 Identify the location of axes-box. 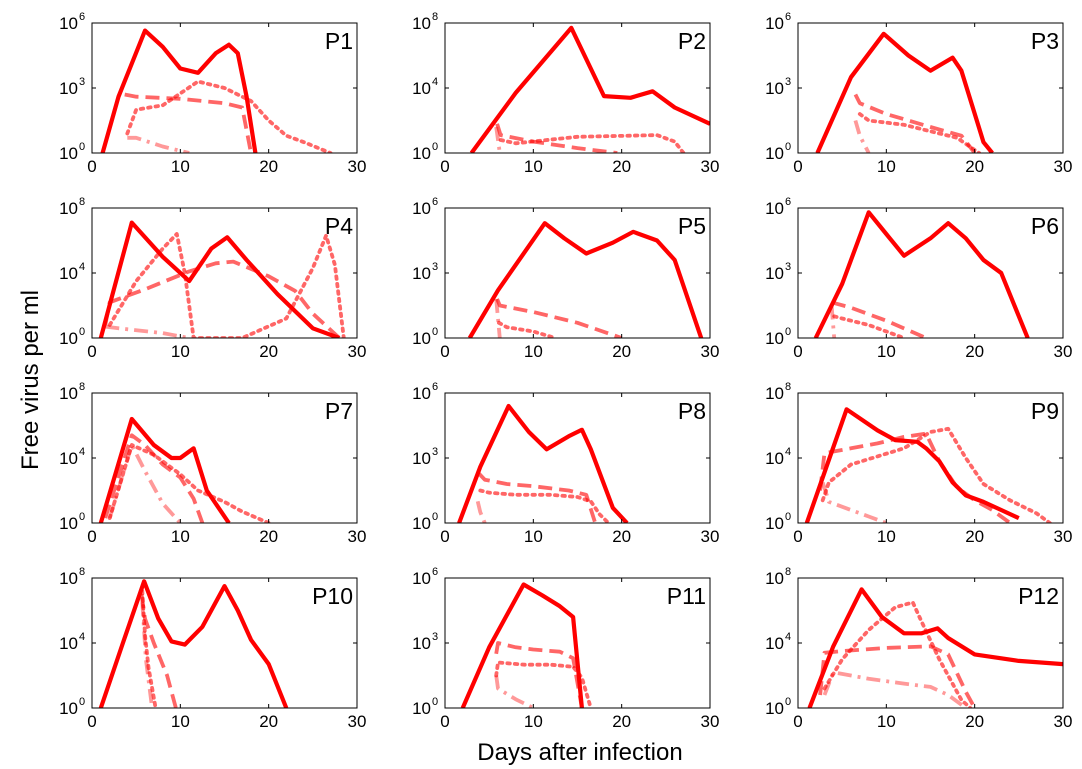
(930, 273).